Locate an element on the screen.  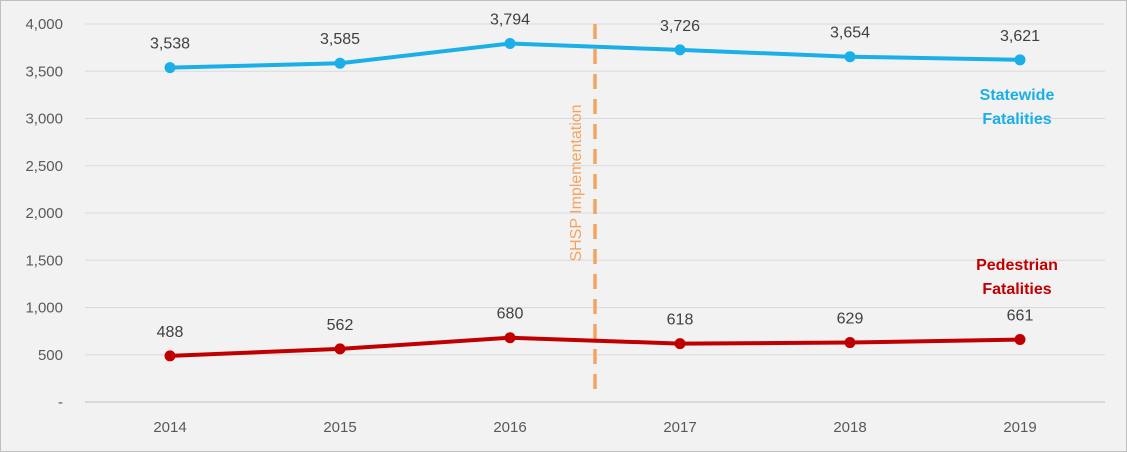
series-labels: Statewide Fatalities Pedestrian Fatalities is located at coordinates (1017, 192).